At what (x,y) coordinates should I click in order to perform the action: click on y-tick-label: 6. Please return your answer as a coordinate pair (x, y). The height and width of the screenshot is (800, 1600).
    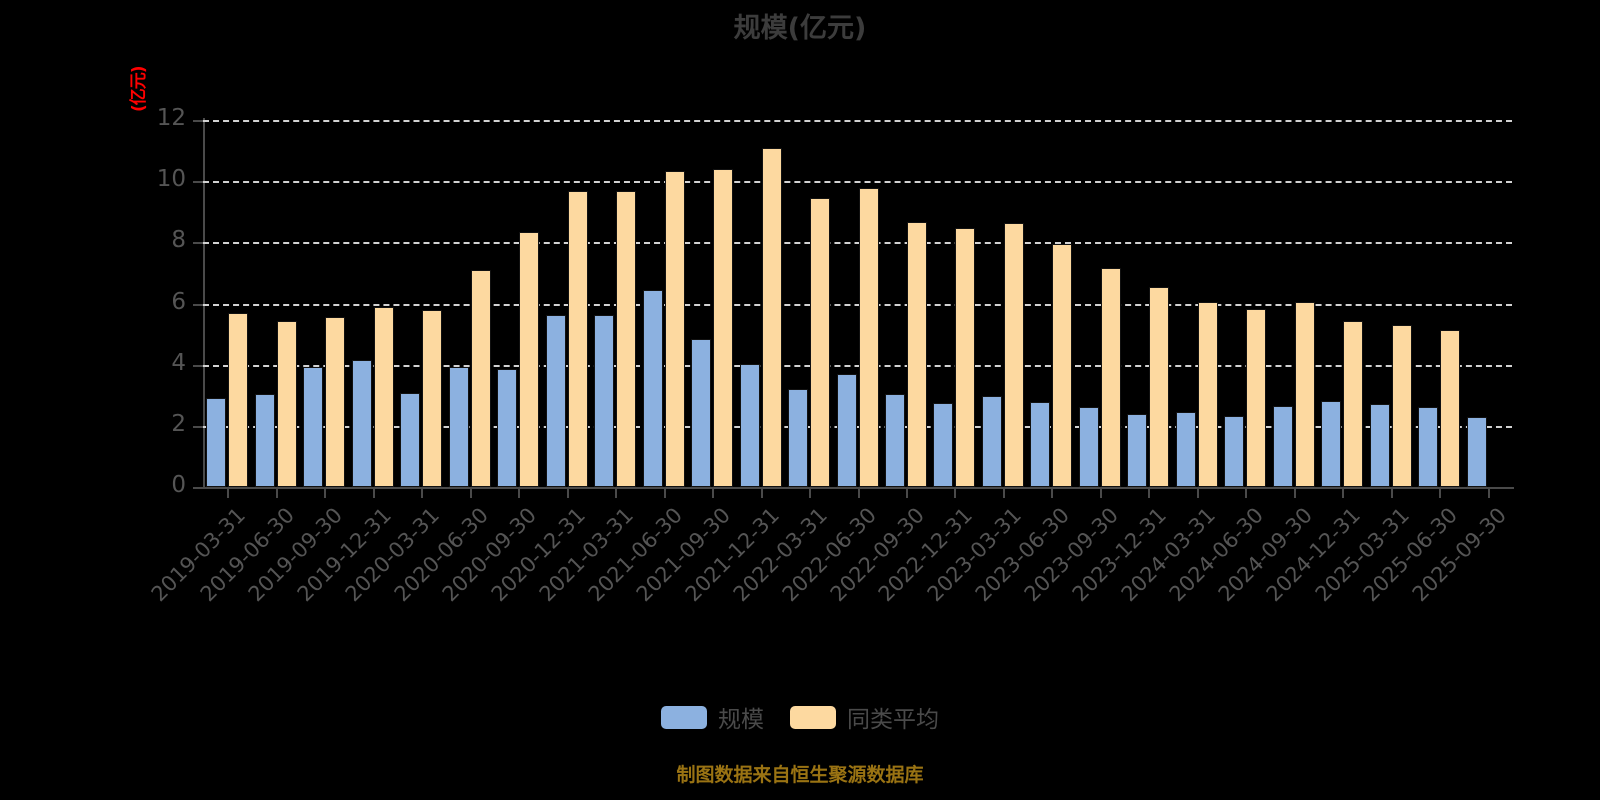
    Looking at the image, I should click on (178, 301).